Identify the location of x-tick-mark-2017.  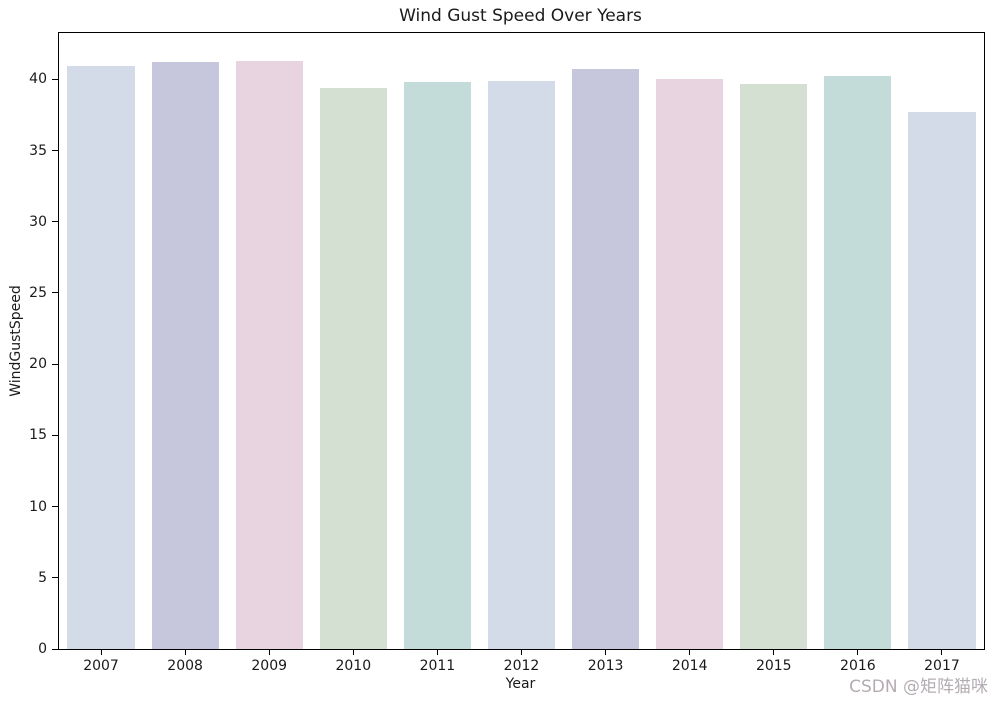
(942, 652).